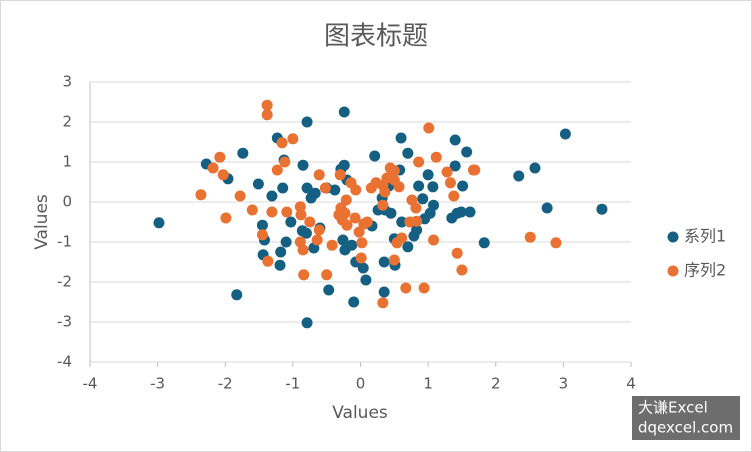 This screenshot has width=752, height=452. What do you see at coordinates (673, 408) in the screenshot?
I see `watermark: 大谦Excel` at bounding box center [673, 408].